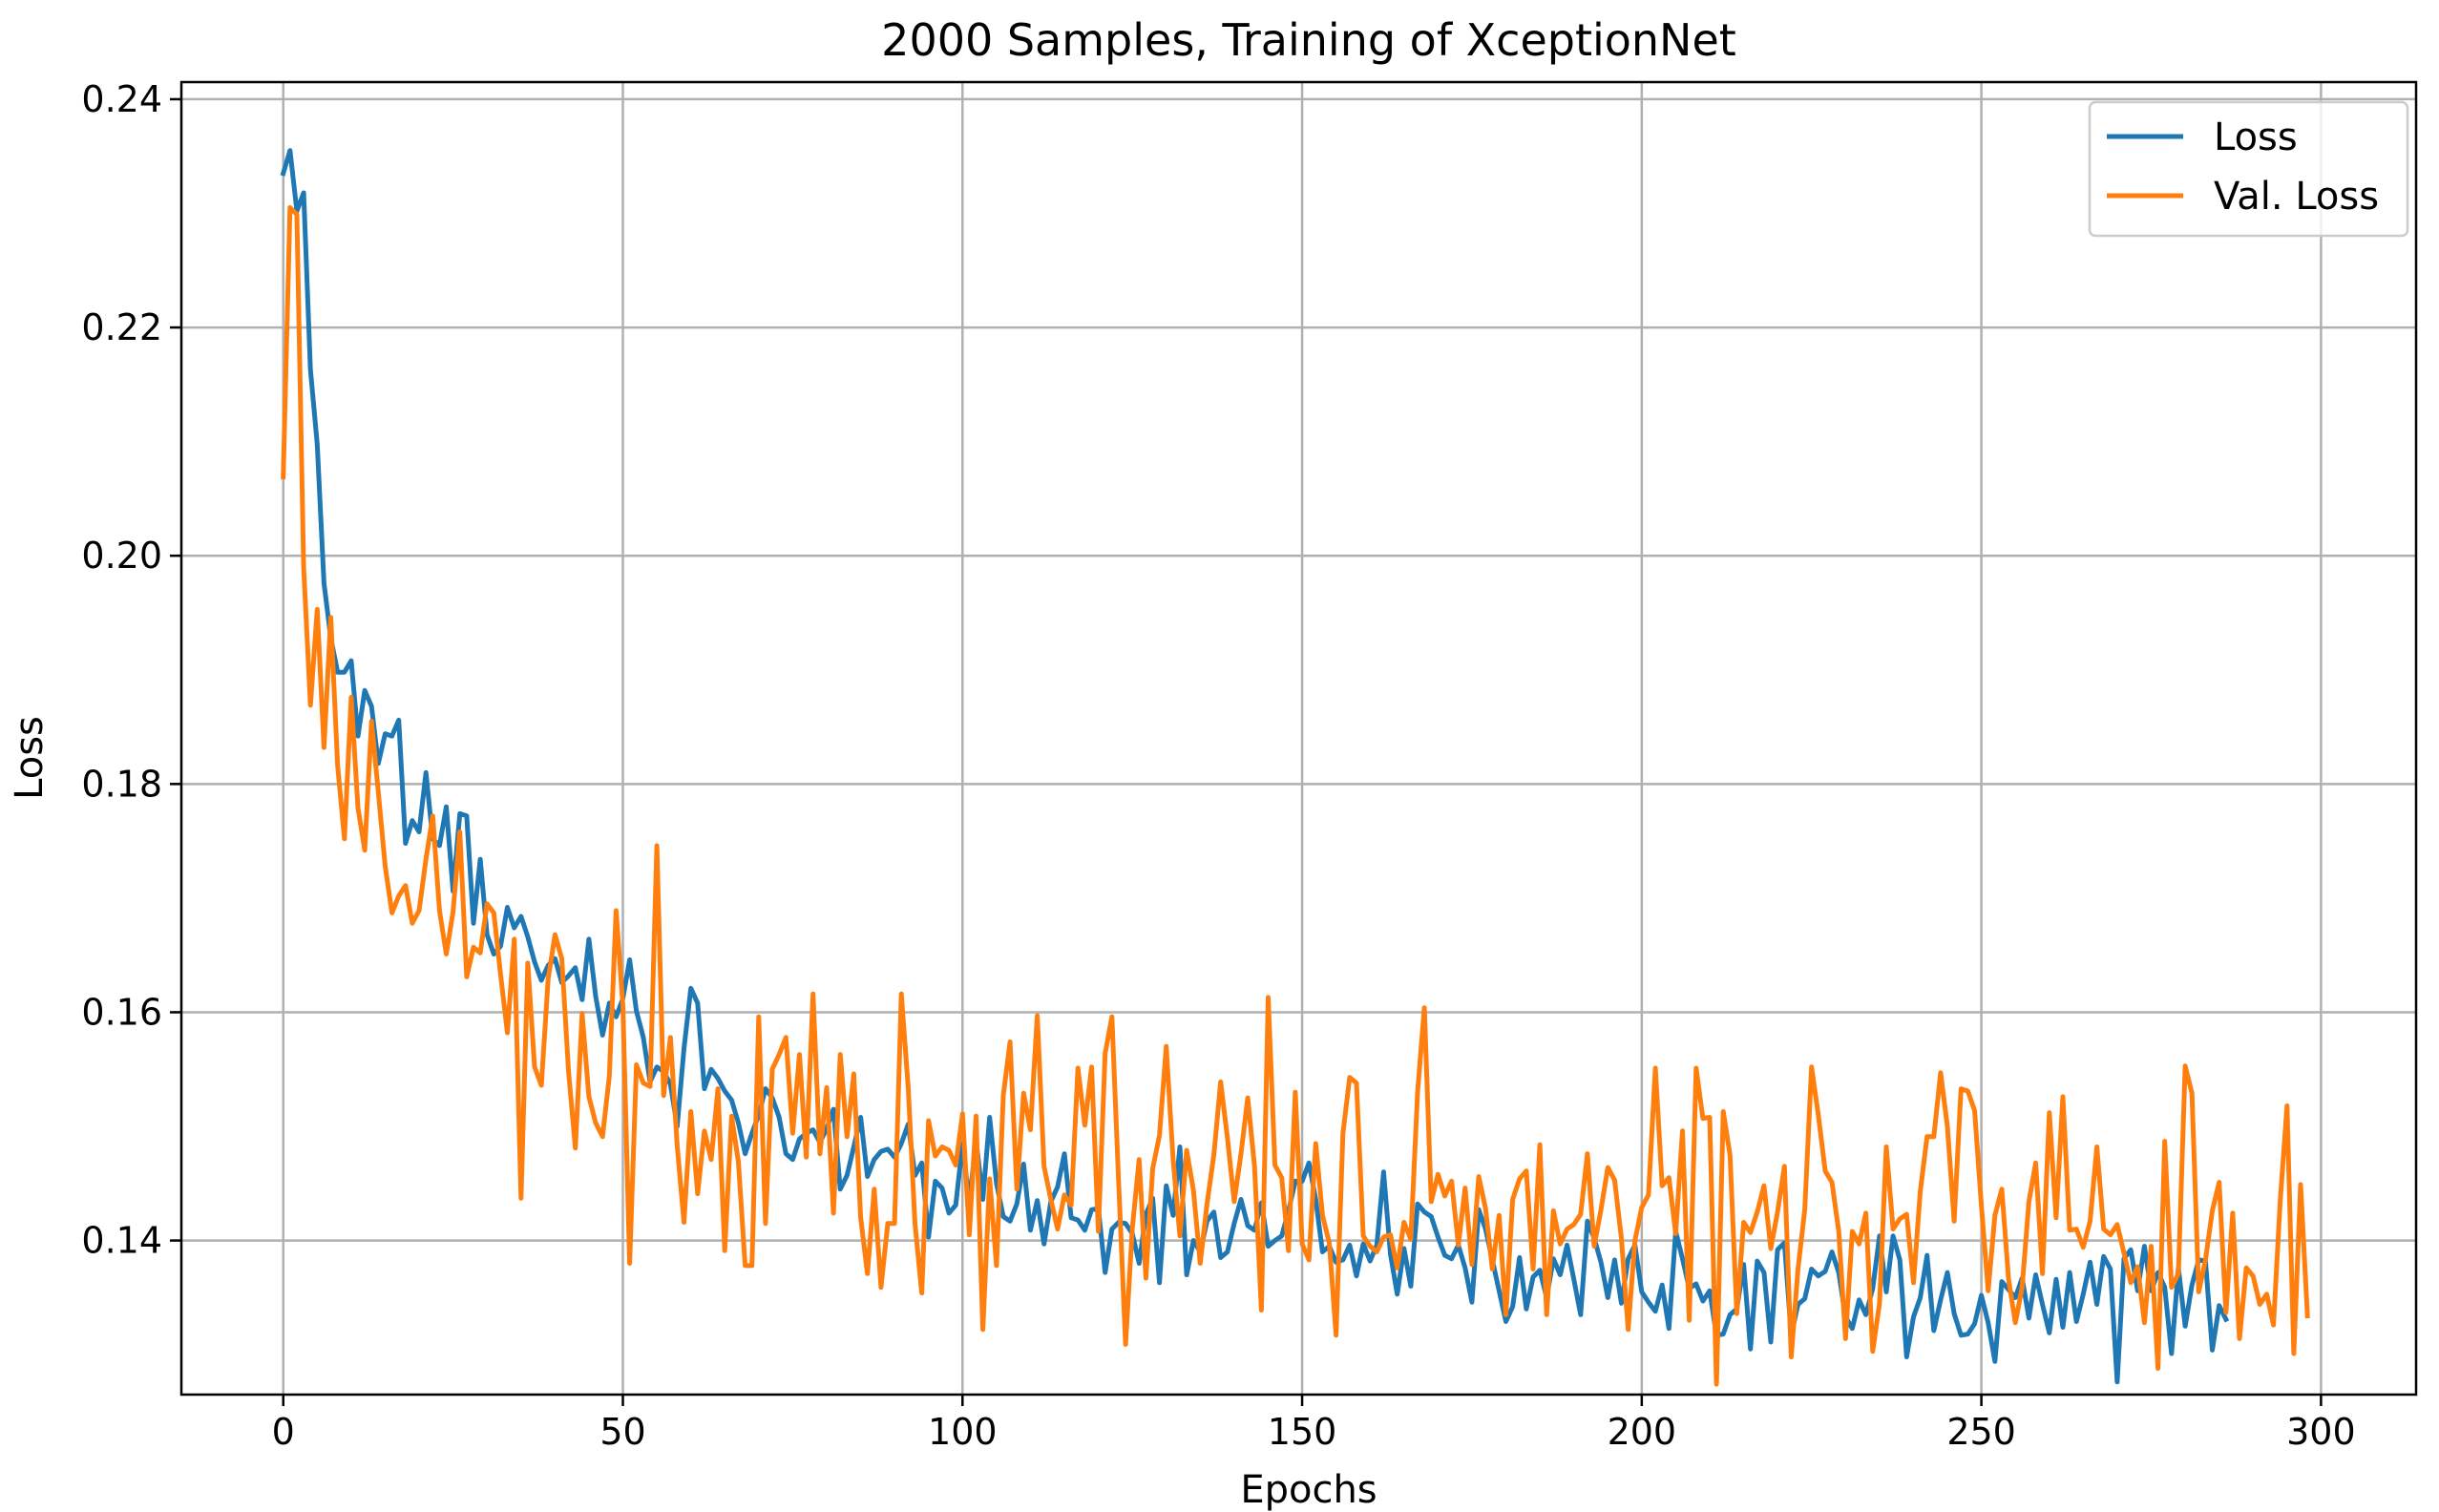 This screenshot has height=1512, width=2439. Describe the element at coordinates (1308, 1490) in the screenshot. I see `x-axis-label: Epochs` at that location.